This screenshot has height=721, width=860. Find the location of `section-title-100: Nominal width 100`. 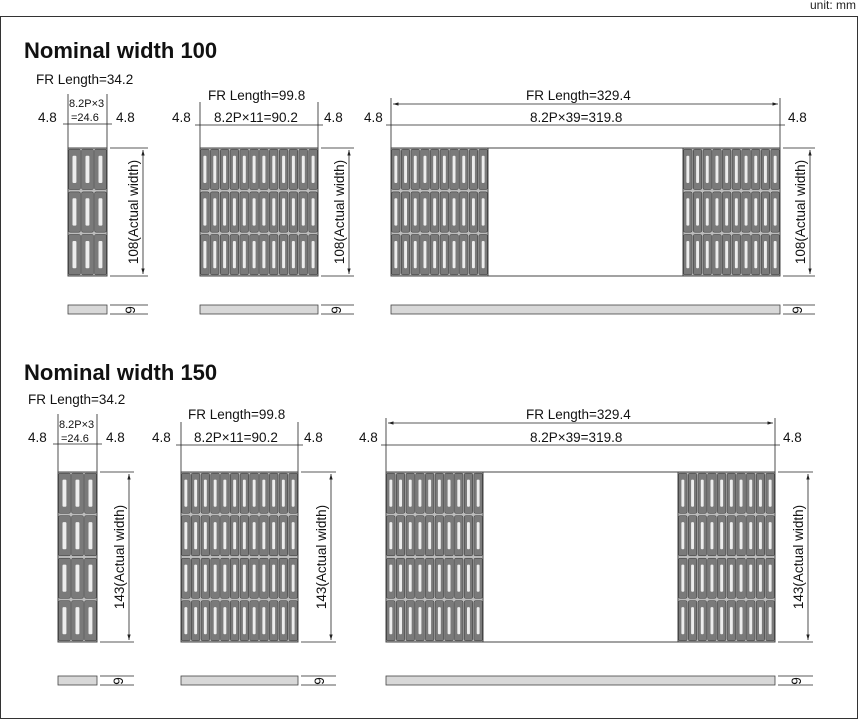

section-title-100: Nominal width 100 is located at coordinates (120, 50).